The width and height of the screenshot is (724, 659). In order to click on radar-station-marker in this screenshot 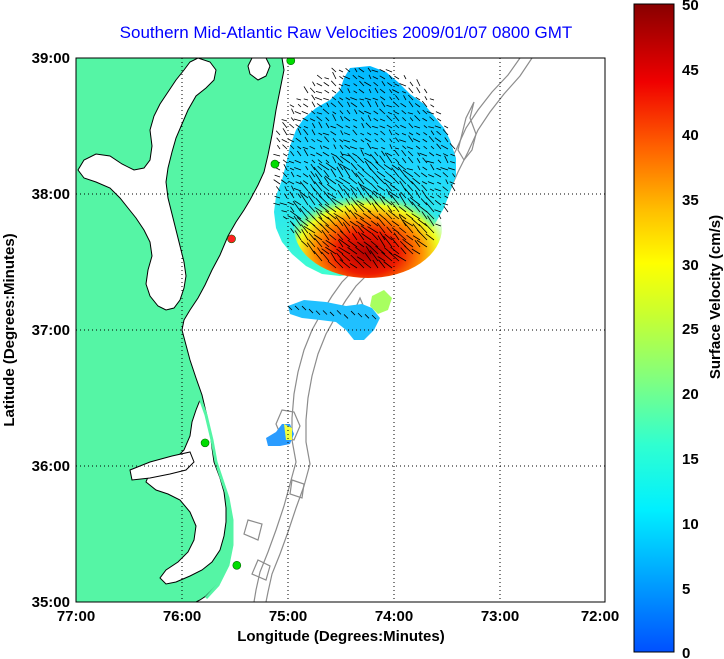, I will do `click(291, 62)`.